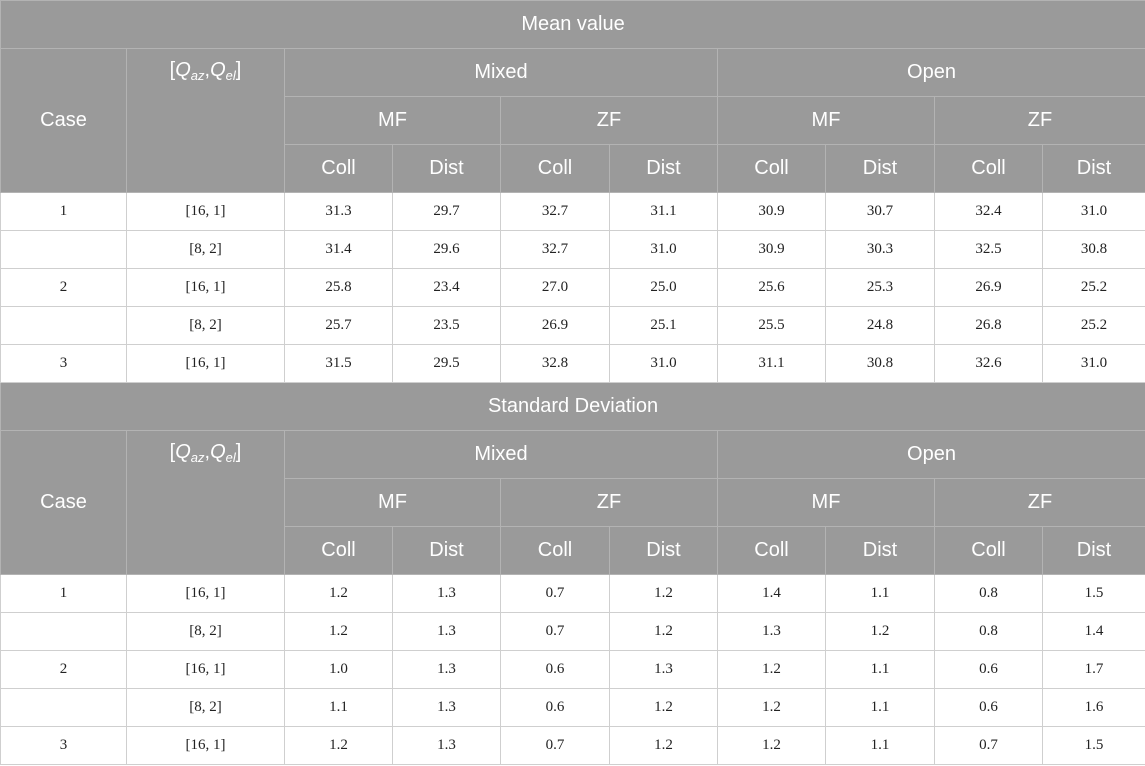  What do you see at coordinates (880, 211) in the screenshot?
I see `value-cell: 30.7` at bounding box center [880, 211].